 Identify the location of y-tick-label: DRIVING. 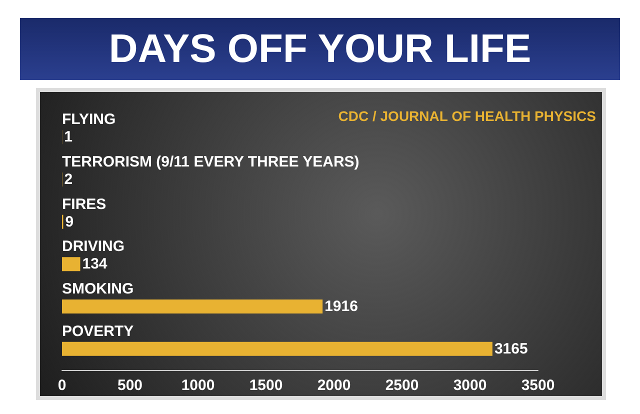
(93, 247).